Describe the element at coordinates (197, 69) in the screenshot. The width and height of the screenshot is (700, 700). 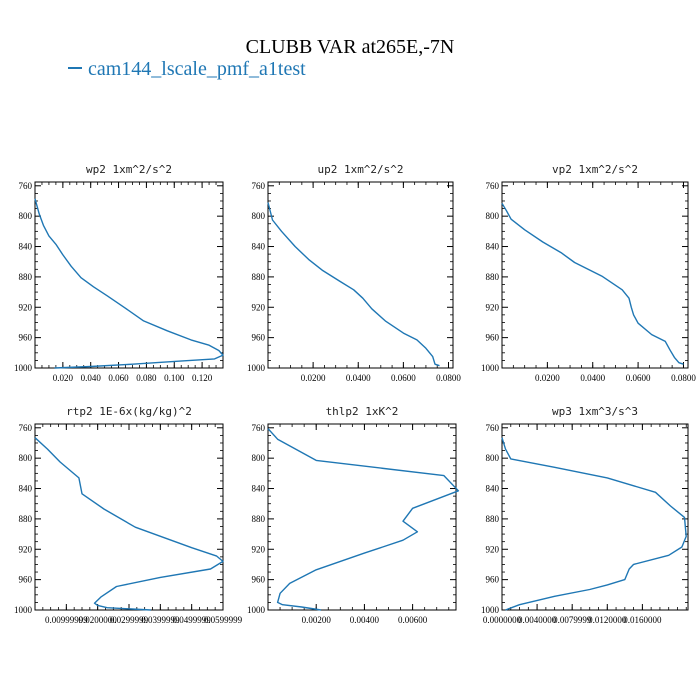
I see `legend-label: cam144_lscale_pmf_a1test` at that location.